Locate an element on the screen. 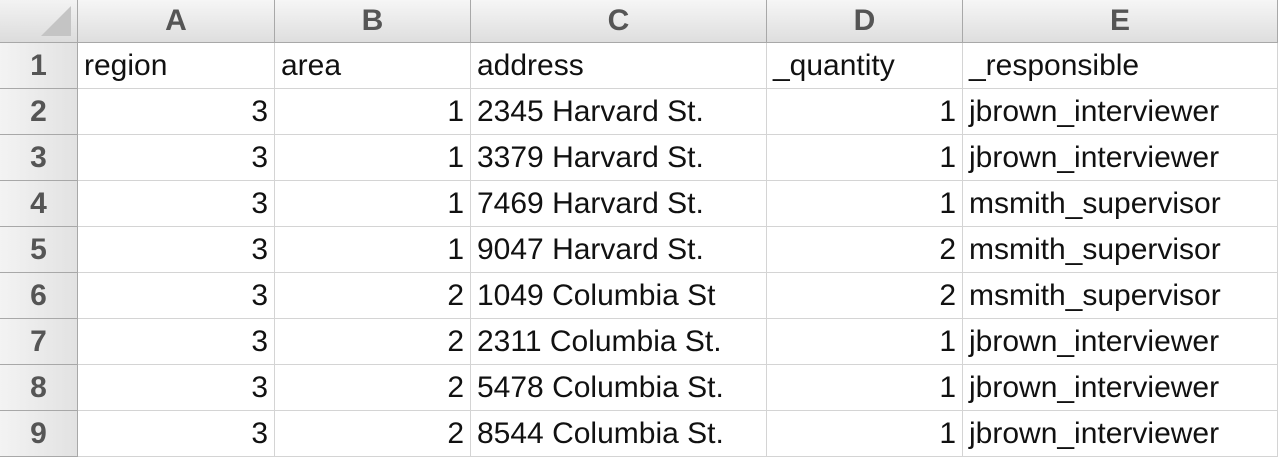 This screenshot has height=460, width=1278. cell-e9: jbrown_interviewer is located at coordinates (1120, 434).